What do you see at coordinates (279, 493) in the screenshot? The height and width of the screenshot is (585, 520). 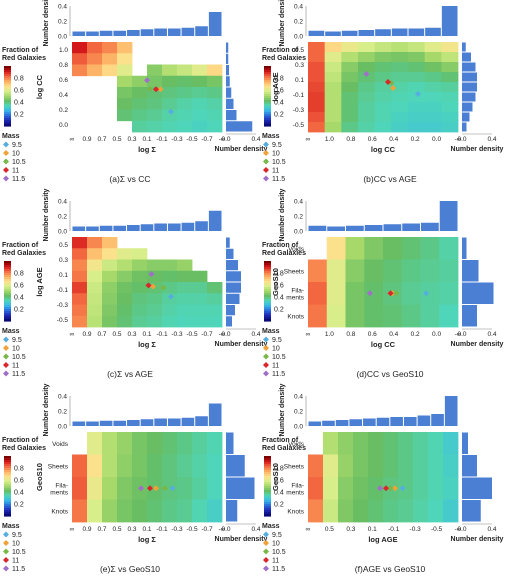 I see `legend-5-colorbar-tick: 0.4` at bounding box center [279, 493].